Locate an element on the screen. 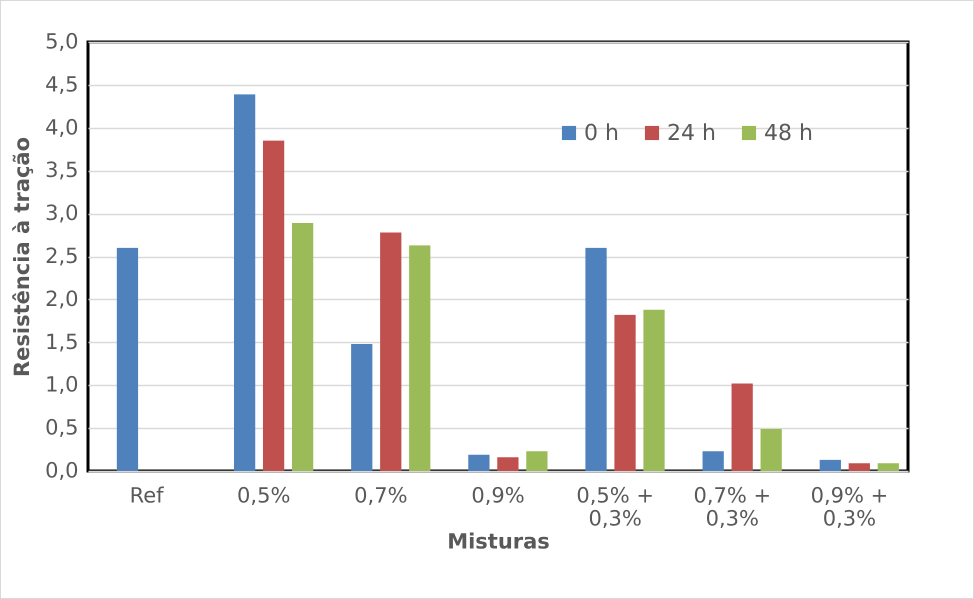 This screenshot has height=599, width=974. x-tick-label: 0,9% + 0,3% is located at coordinates (849, 507).